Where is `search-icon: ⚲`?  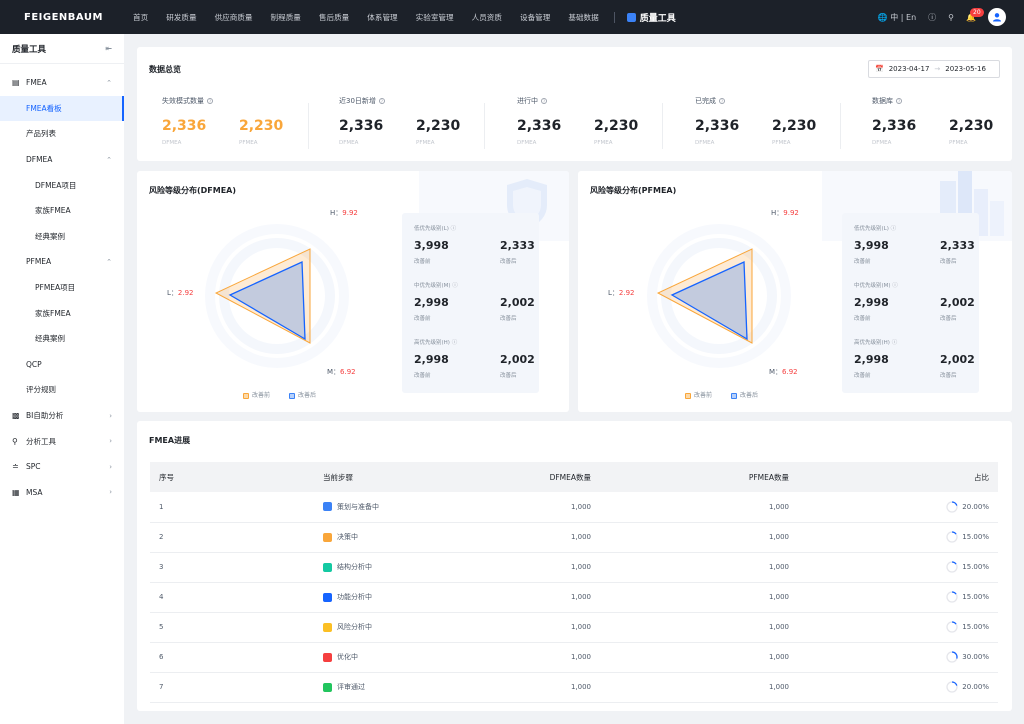
search-icon: ⚲ is located at coordinates (951, 17).